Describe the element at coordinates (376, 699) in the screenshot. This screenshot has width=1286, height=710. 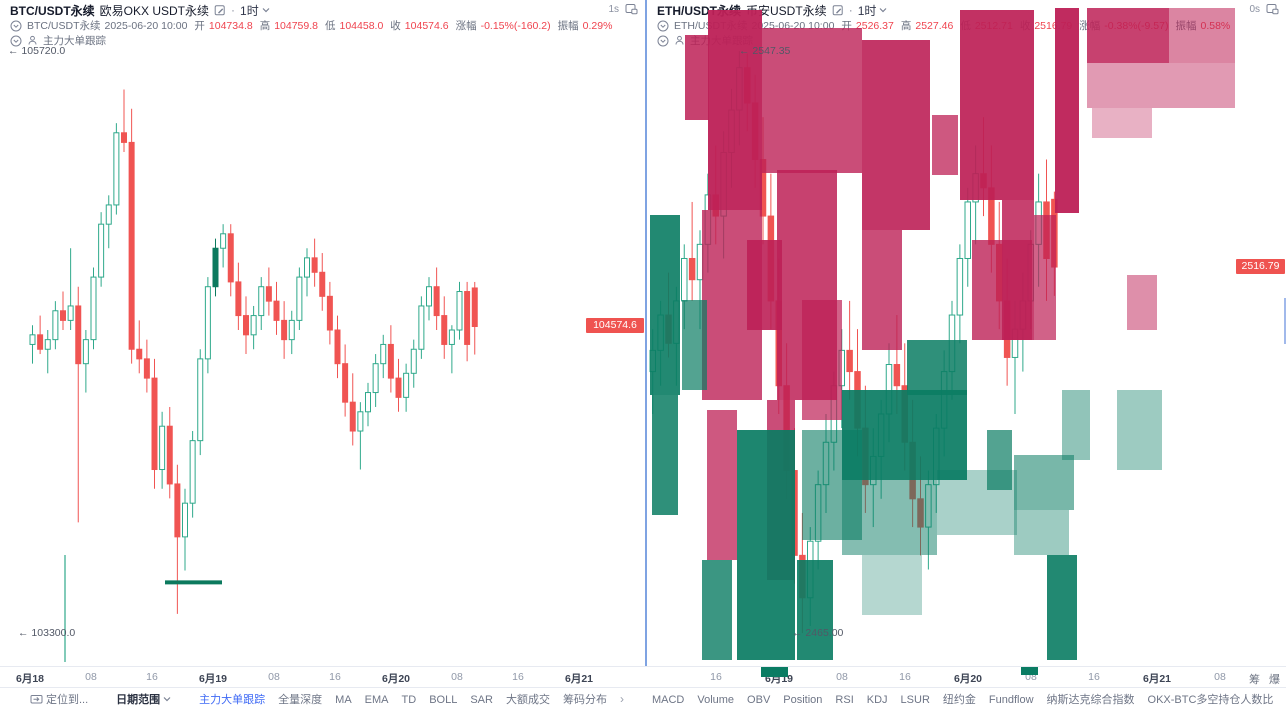
I see `chart-indicator-item: EMA` at that location.